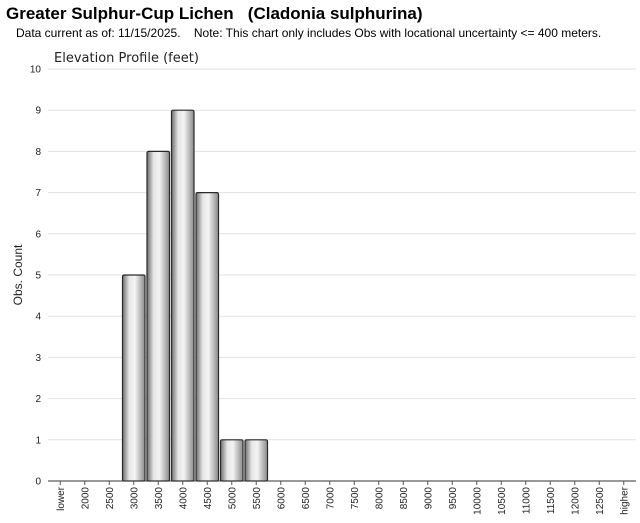 The height and width of the screenshot is (523, 640). I want to click on y-axis-label: Obs. Count, so click(18, 274).